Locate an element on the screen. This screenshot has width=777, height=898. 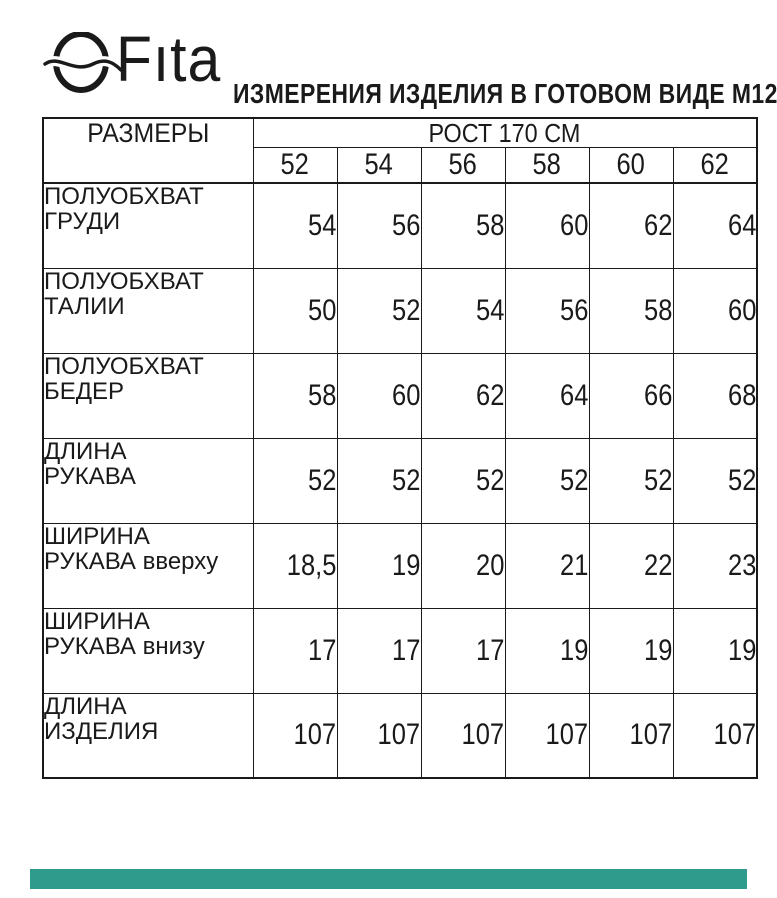
value-cell: 66 is located at coordinates (631, 395).